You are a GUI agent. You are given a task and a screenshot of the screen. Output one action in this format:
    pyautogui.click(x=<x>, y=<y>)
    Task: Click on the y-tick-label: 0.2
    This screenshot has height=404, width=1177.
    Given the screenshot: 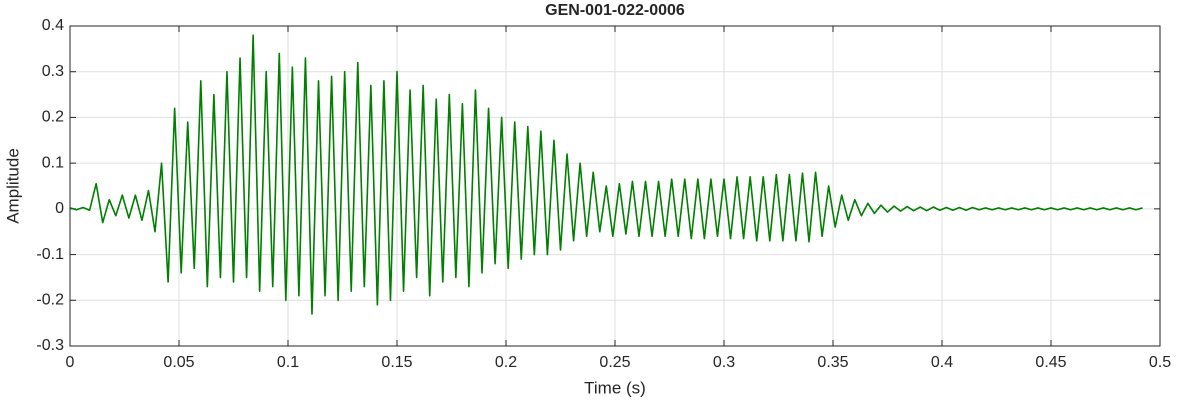 What is the action you would take?
    pyautogui.click(x=53, y=117)
    